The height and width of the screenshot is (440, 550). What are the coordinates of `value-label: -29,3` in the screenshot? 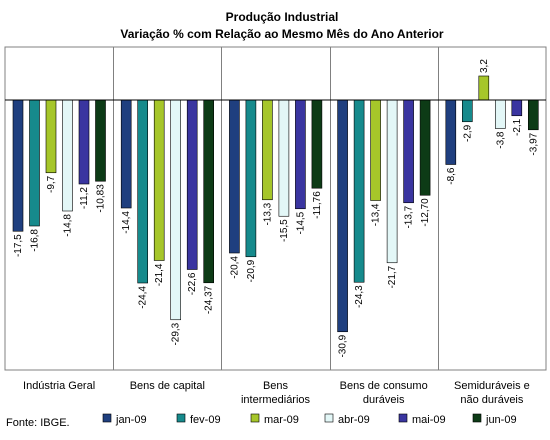 It's located at (176, 333).